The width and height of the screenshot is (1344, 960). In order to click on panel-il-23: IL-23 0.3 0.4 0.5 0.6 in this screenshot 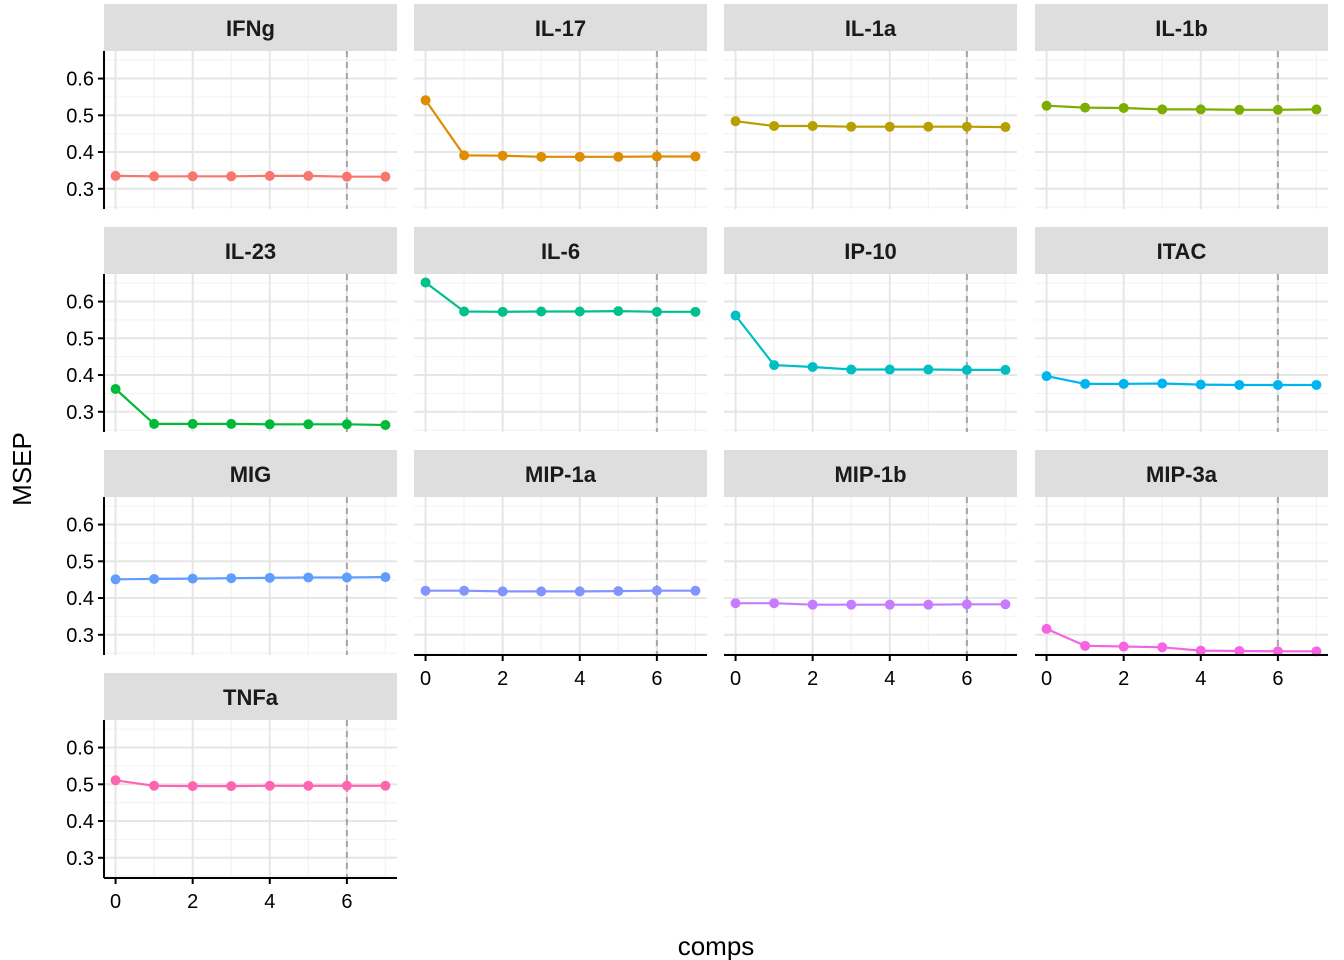, I will do `click(231, 329)`.